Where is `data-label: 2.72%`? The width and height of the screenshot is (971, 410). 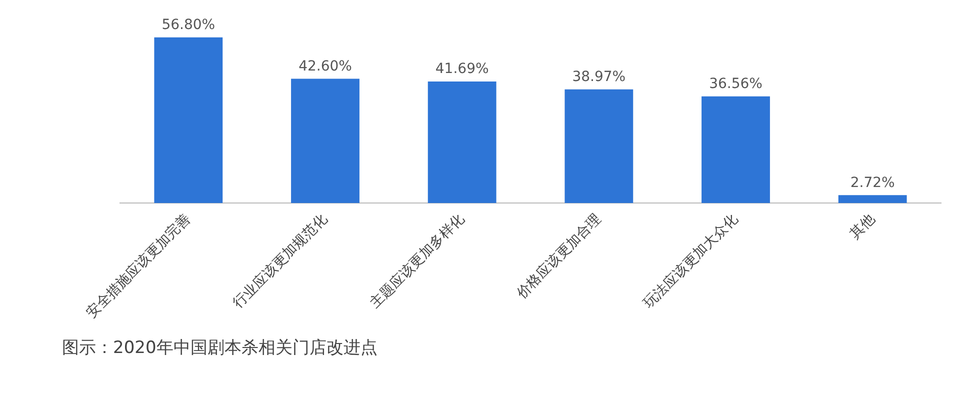
data-label: 2.72% is located at coordinates (872, 182).